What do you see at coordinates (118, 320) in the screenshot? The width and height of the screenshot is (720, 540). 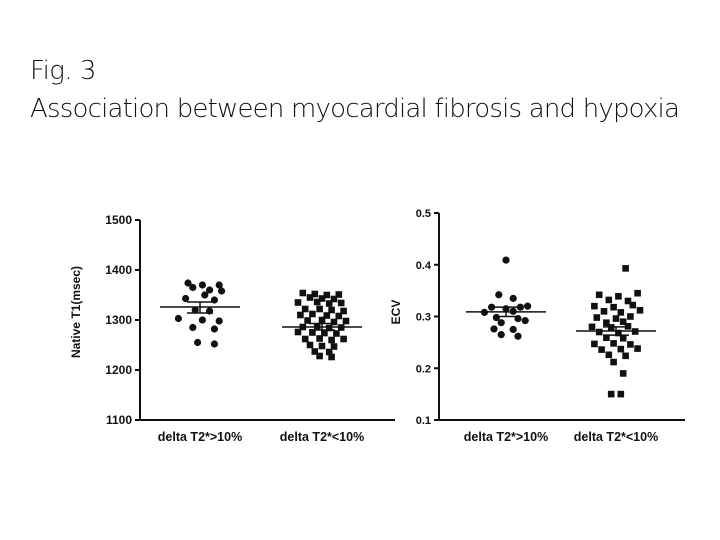 I see `y-tick-label: 1300` at bounding box center [118, 320].